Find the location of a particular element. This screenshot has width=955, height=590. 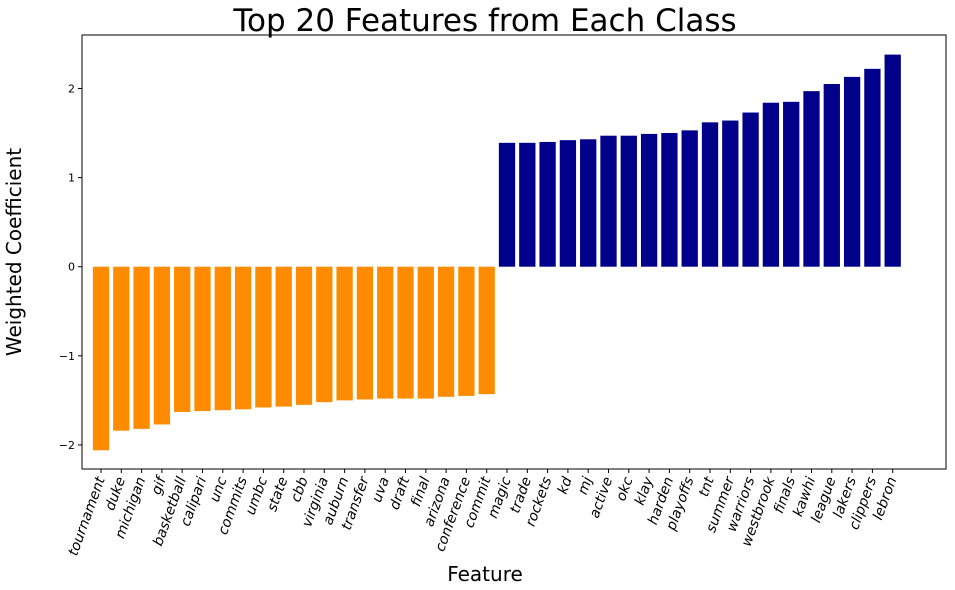

x-tick-label: tnt is located at coordinates (707, 486).